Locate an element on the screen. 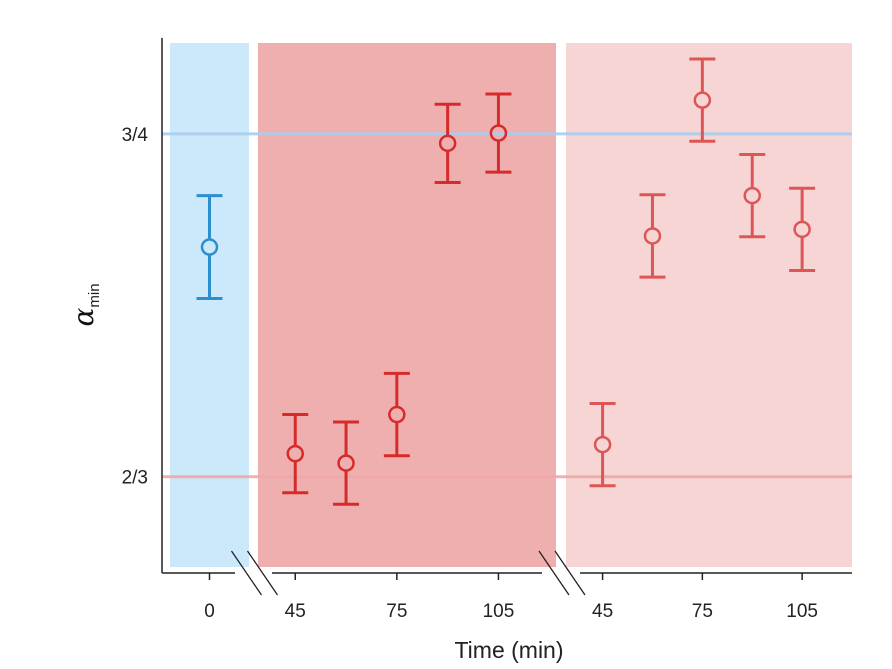 Image resolution: width=892 pixels, height=669 pixels. y-tick-label: 2/3 is located at coordinates (135, 478).